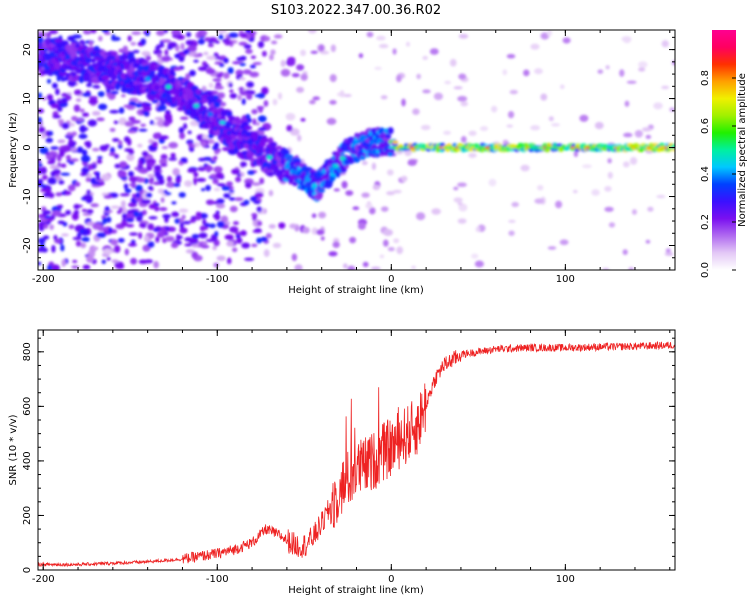 This screenshot has height=600, width=750. Describe the element at coordinates (742, 150) in the screenshot. I see `colorbar-label: Normalized spectral amplitude` at that location.